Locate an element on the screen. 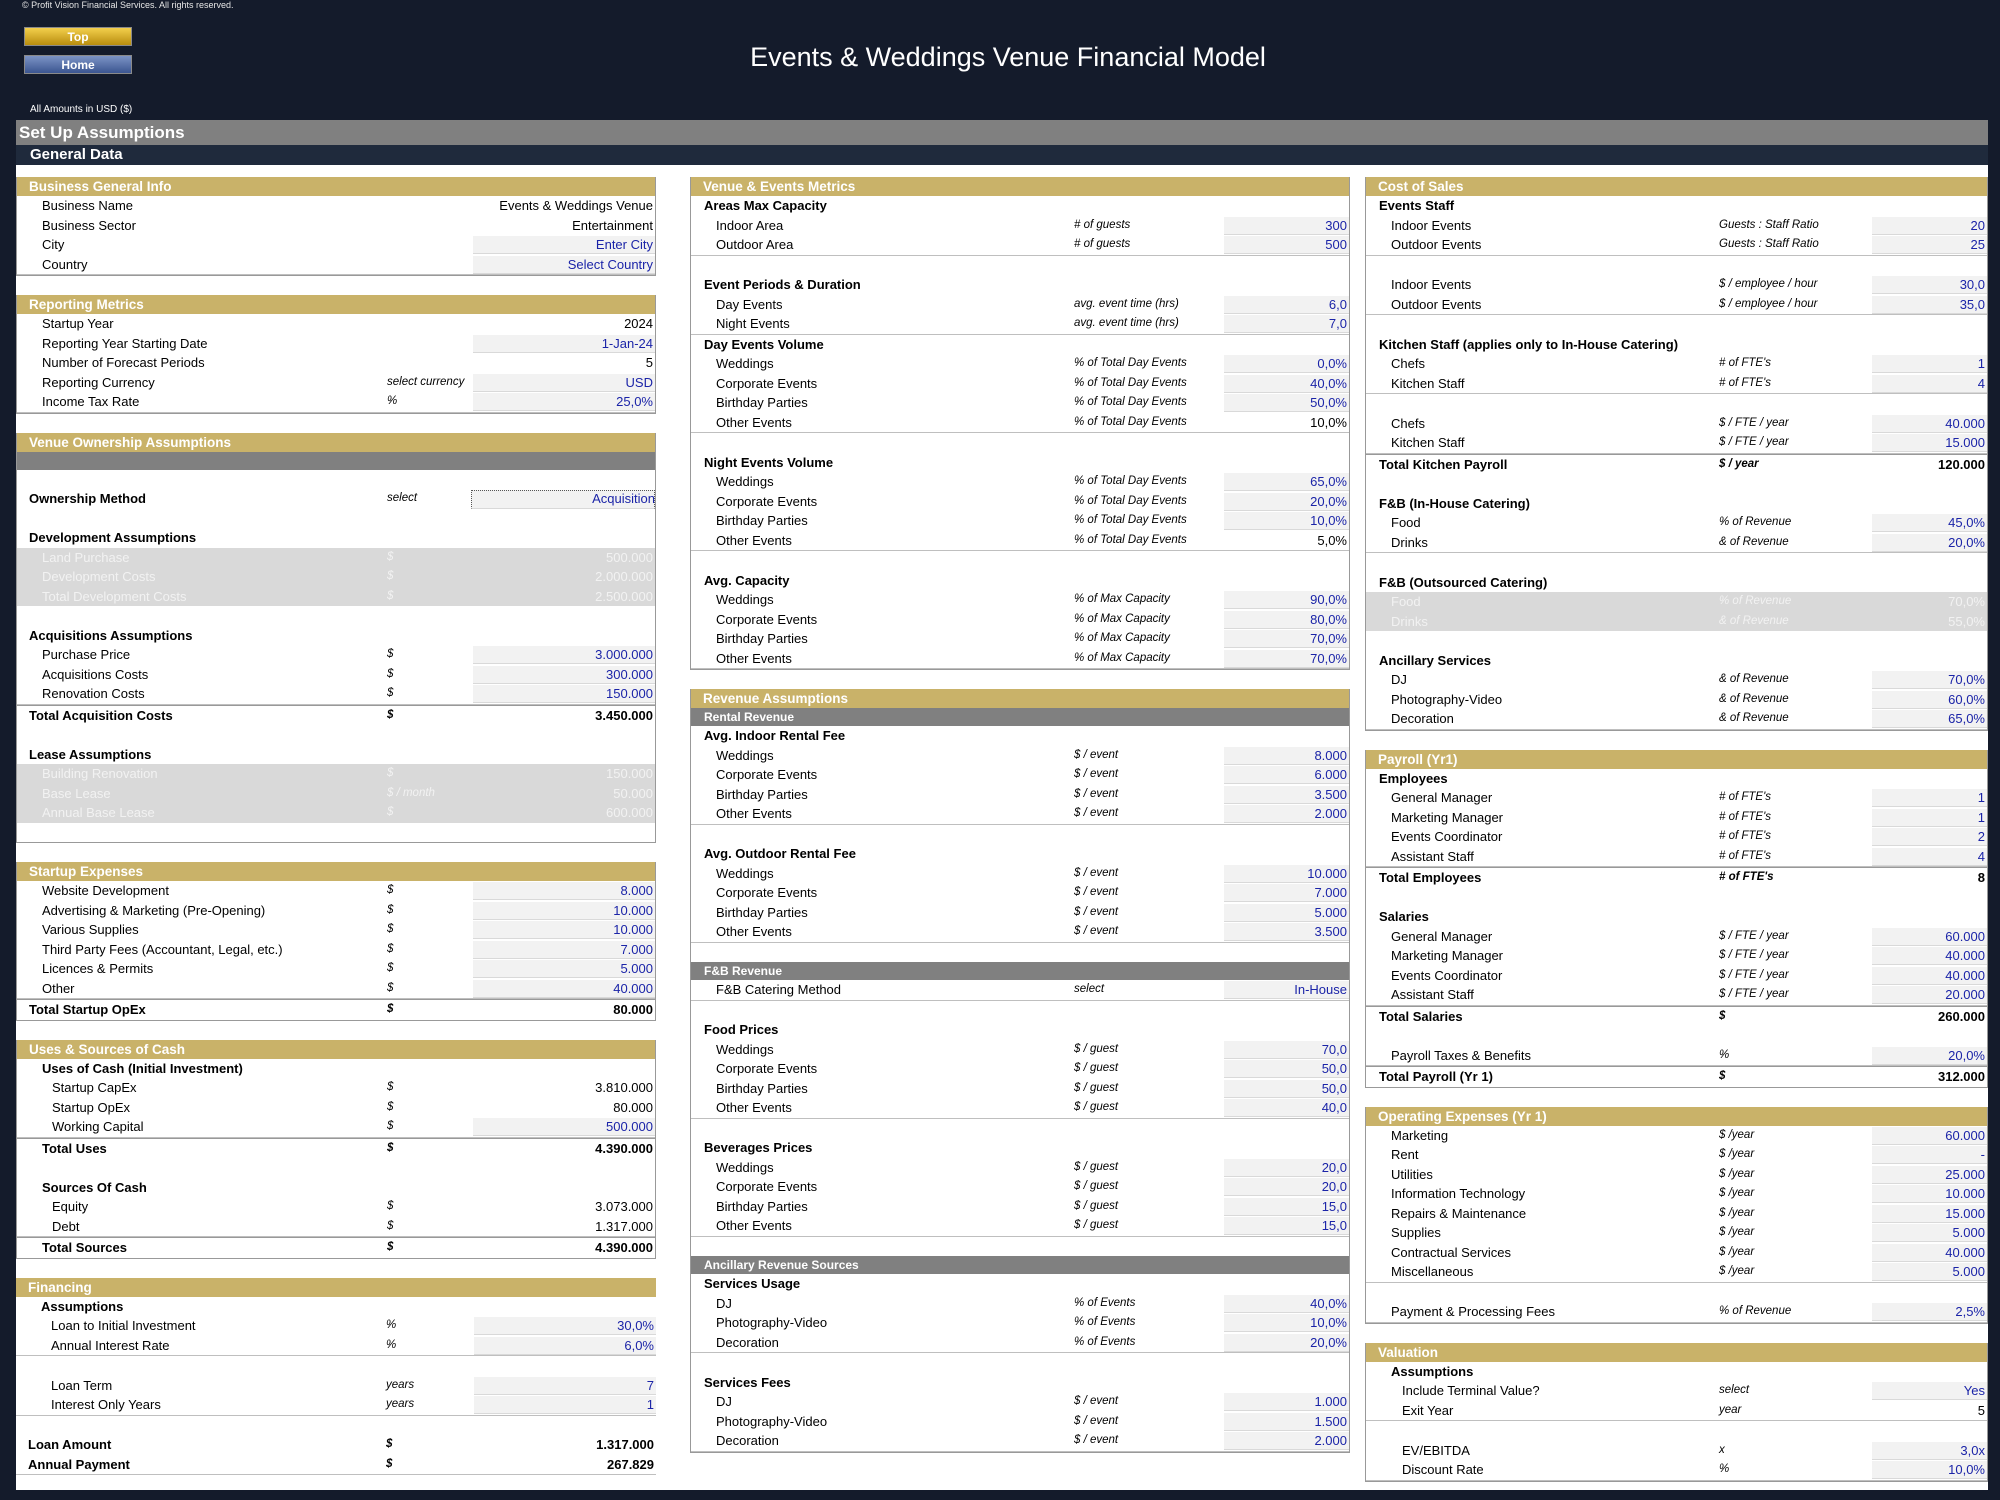 The width and height of the screenshot is (2000, 1500). input-value: Yes is located at coordinates (1974, 1390).